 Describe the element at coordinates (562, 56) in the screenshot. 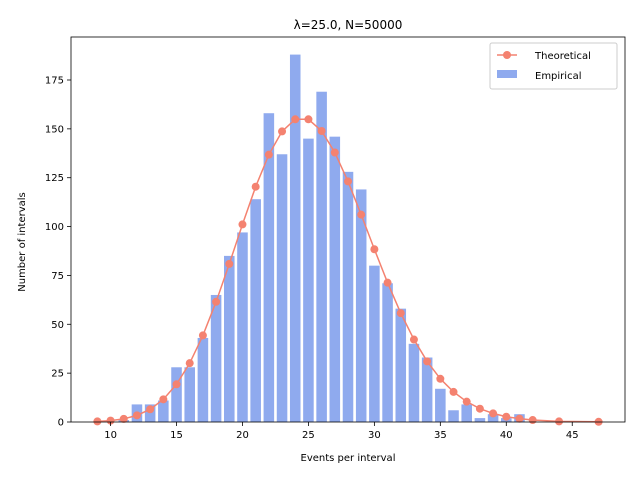

I see `legend-label-theoretical: Theoretical` at that location.